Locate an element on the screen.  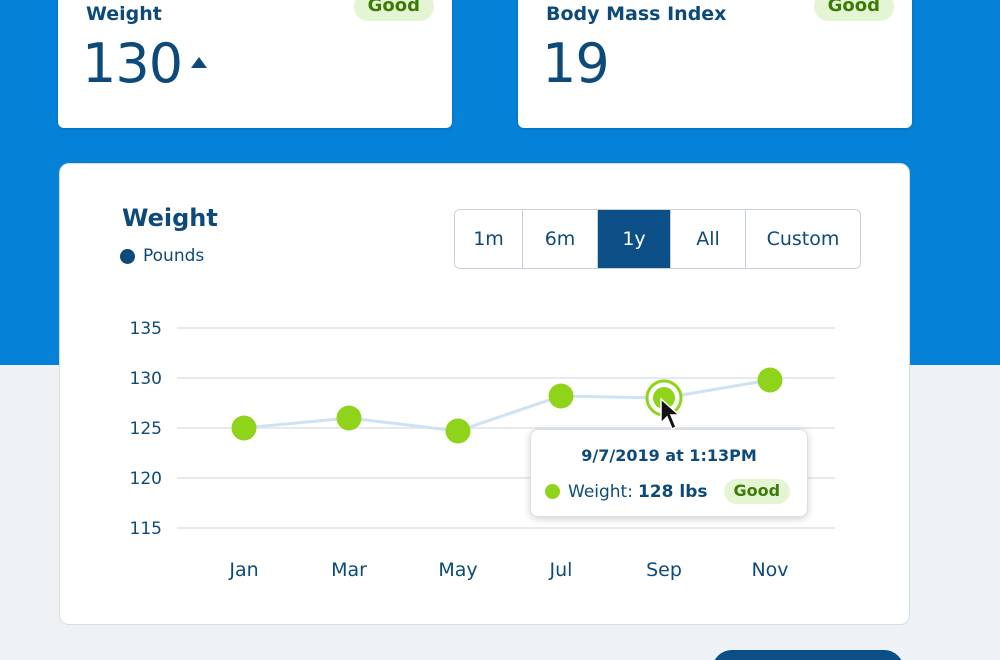
bmi-stat-value: 19 is located at coordinates (576, 63).